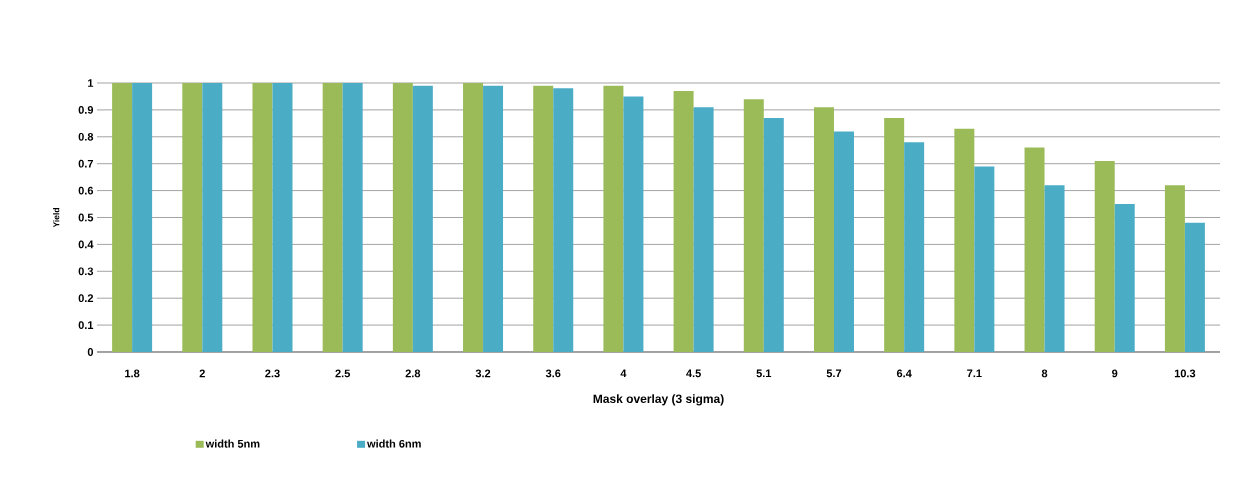  What do you see at coordinates (202, 373) in the screenshot?
I see `x-tick-label: 2` at bounding box center [202, 373].